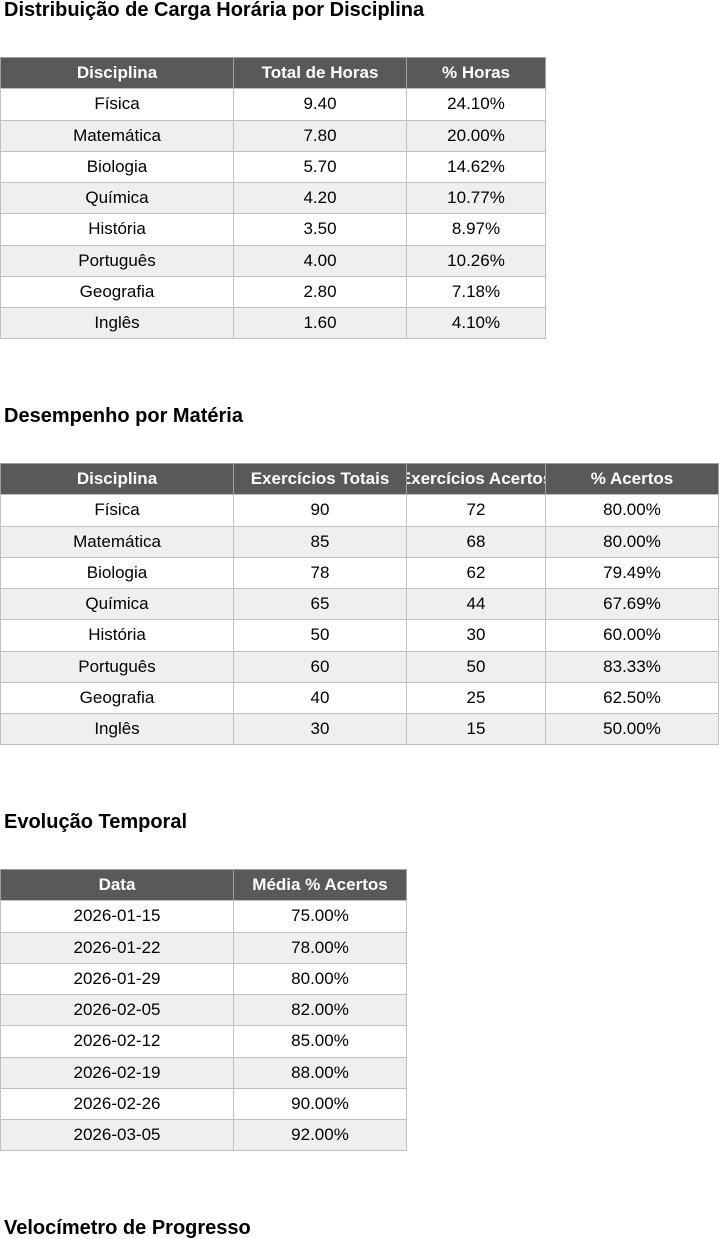 This screenshot has height=1239, width=719. I want to click on cell-text: 24.10%, so click(476, 104).